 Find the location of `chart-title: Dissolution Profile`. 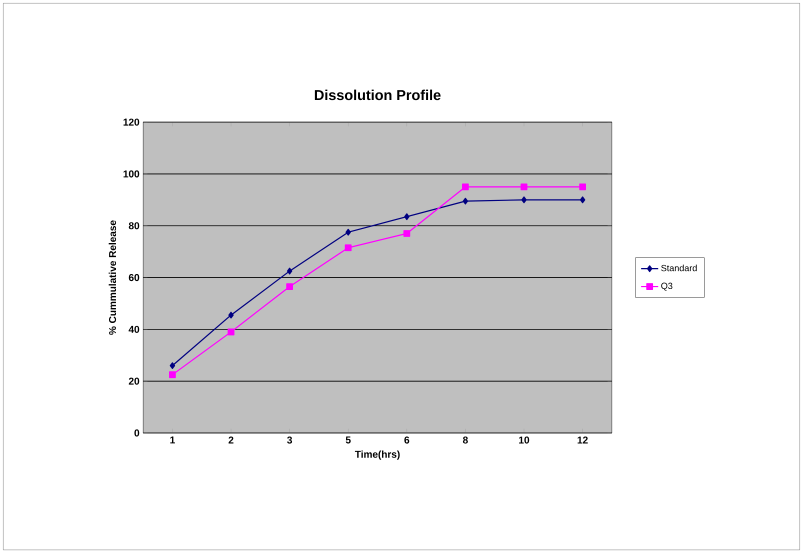

chart-title: Dissolution Profile is located at coordinates (377, 95).